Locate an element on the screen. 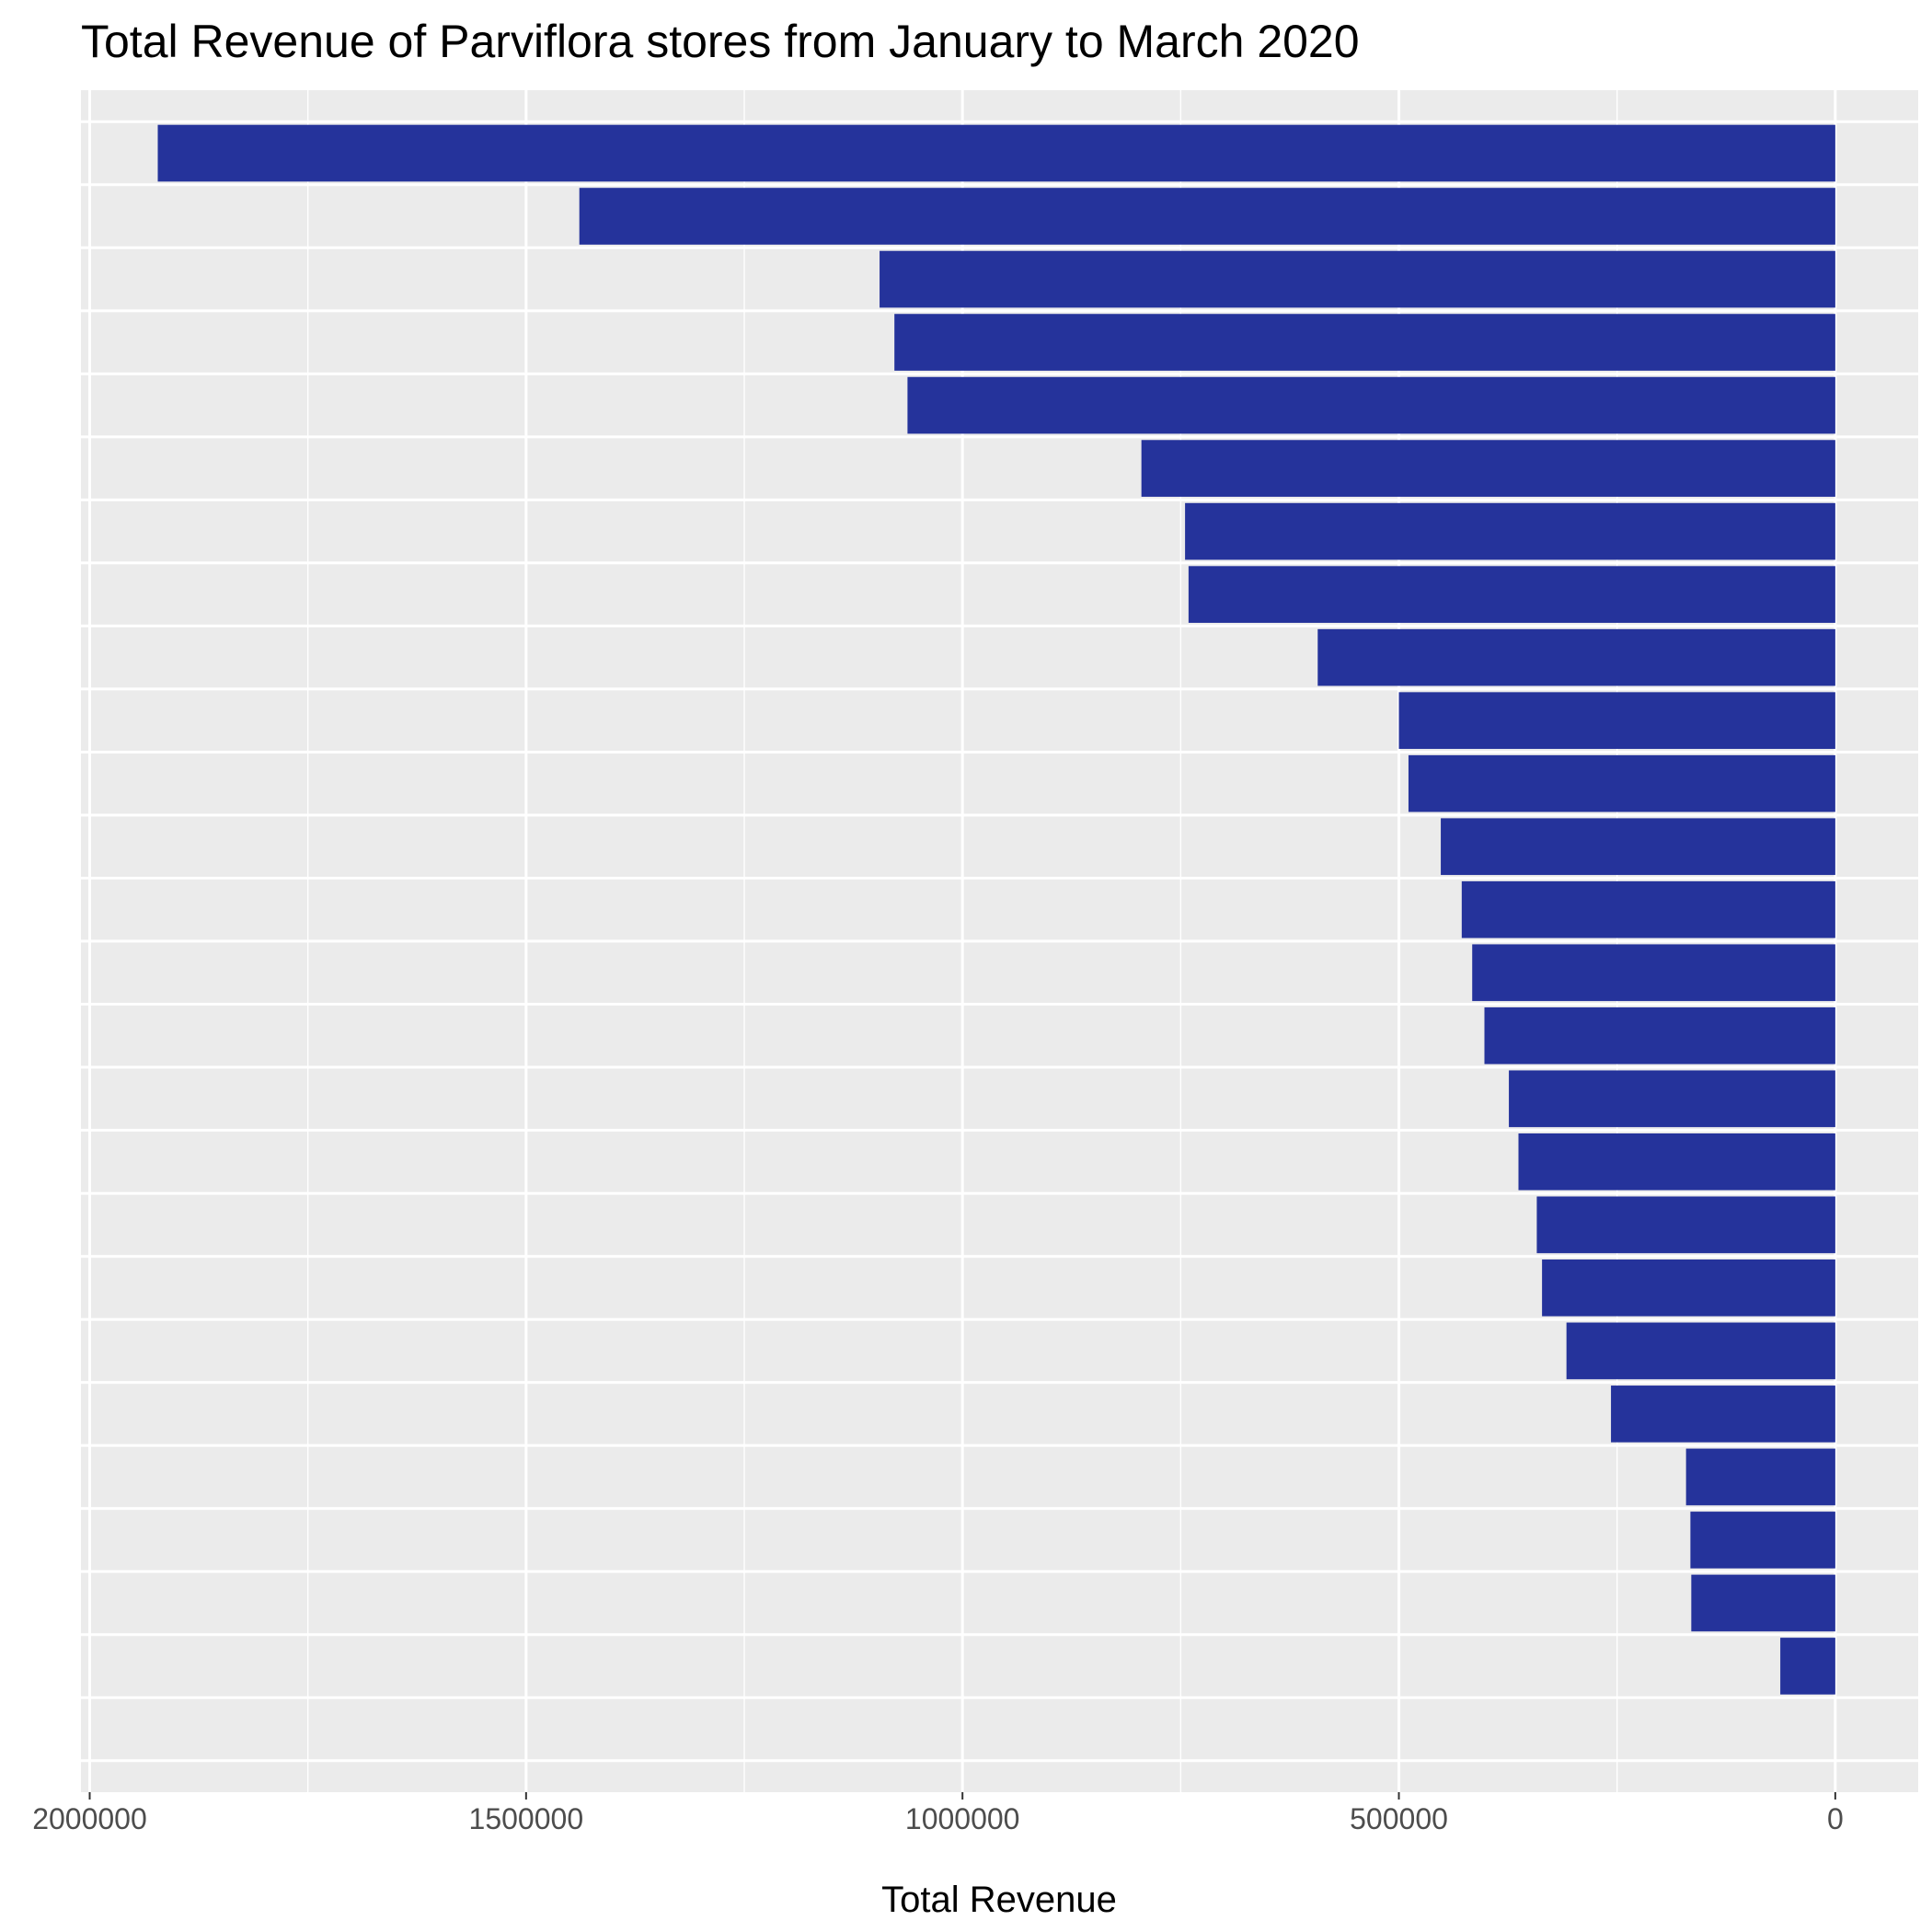  x-tick-label: 2000000 is located at coordinates (89, 1818).